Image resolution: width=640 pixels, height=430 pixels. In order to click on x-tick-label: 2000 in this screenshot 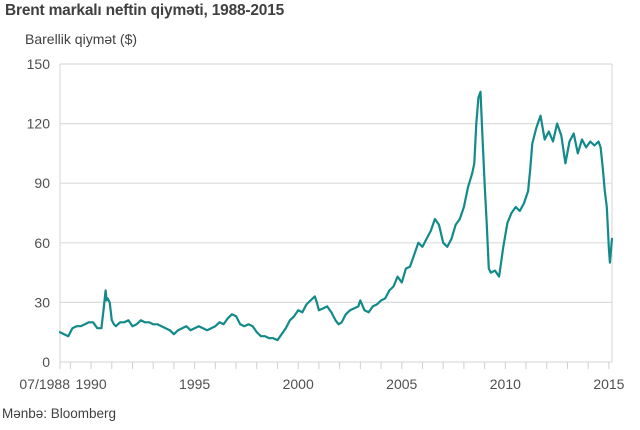, I will do `click(298, 384)`.